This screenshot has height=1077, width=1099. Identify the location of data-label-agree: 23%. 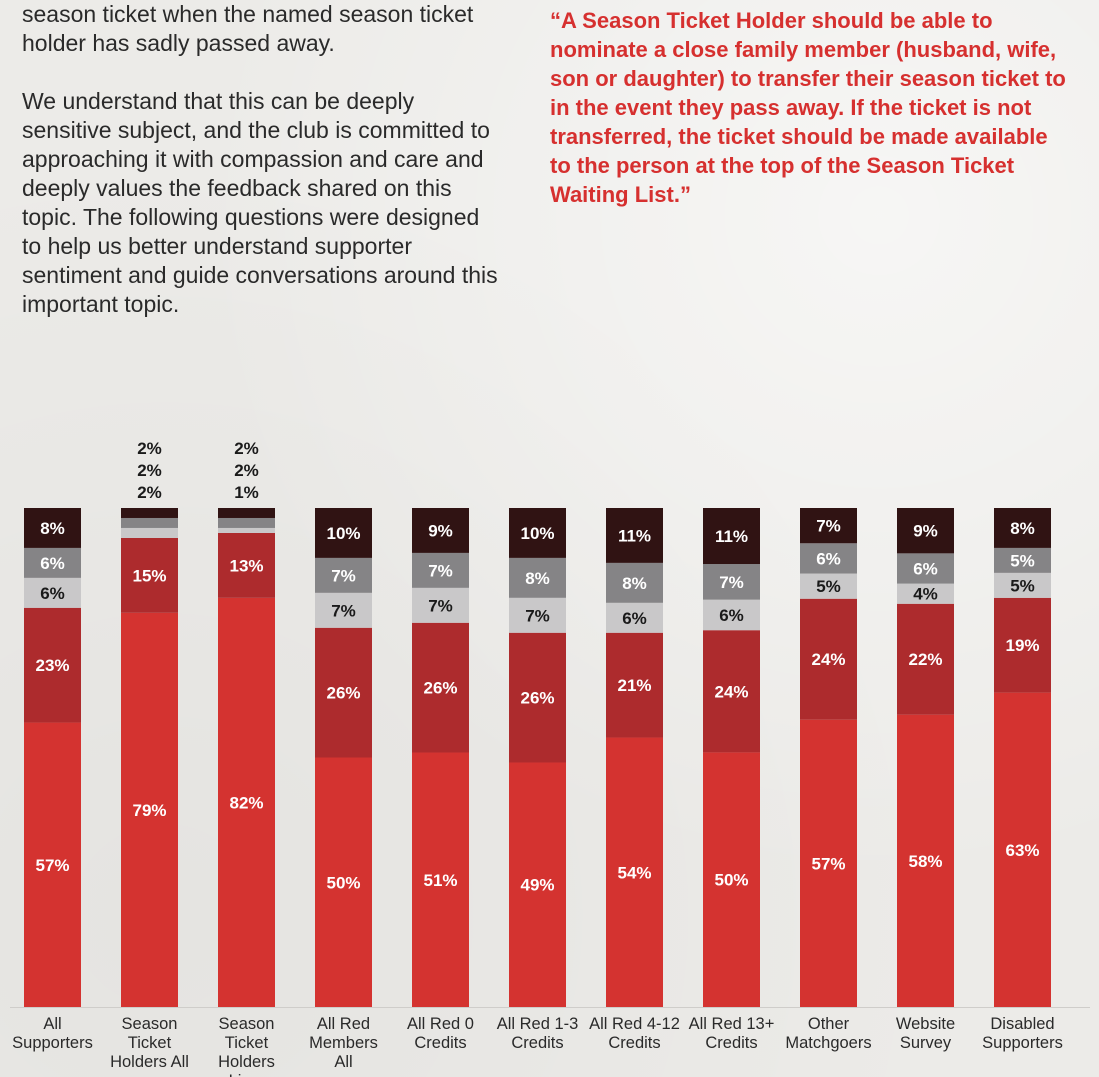
(52, 665).